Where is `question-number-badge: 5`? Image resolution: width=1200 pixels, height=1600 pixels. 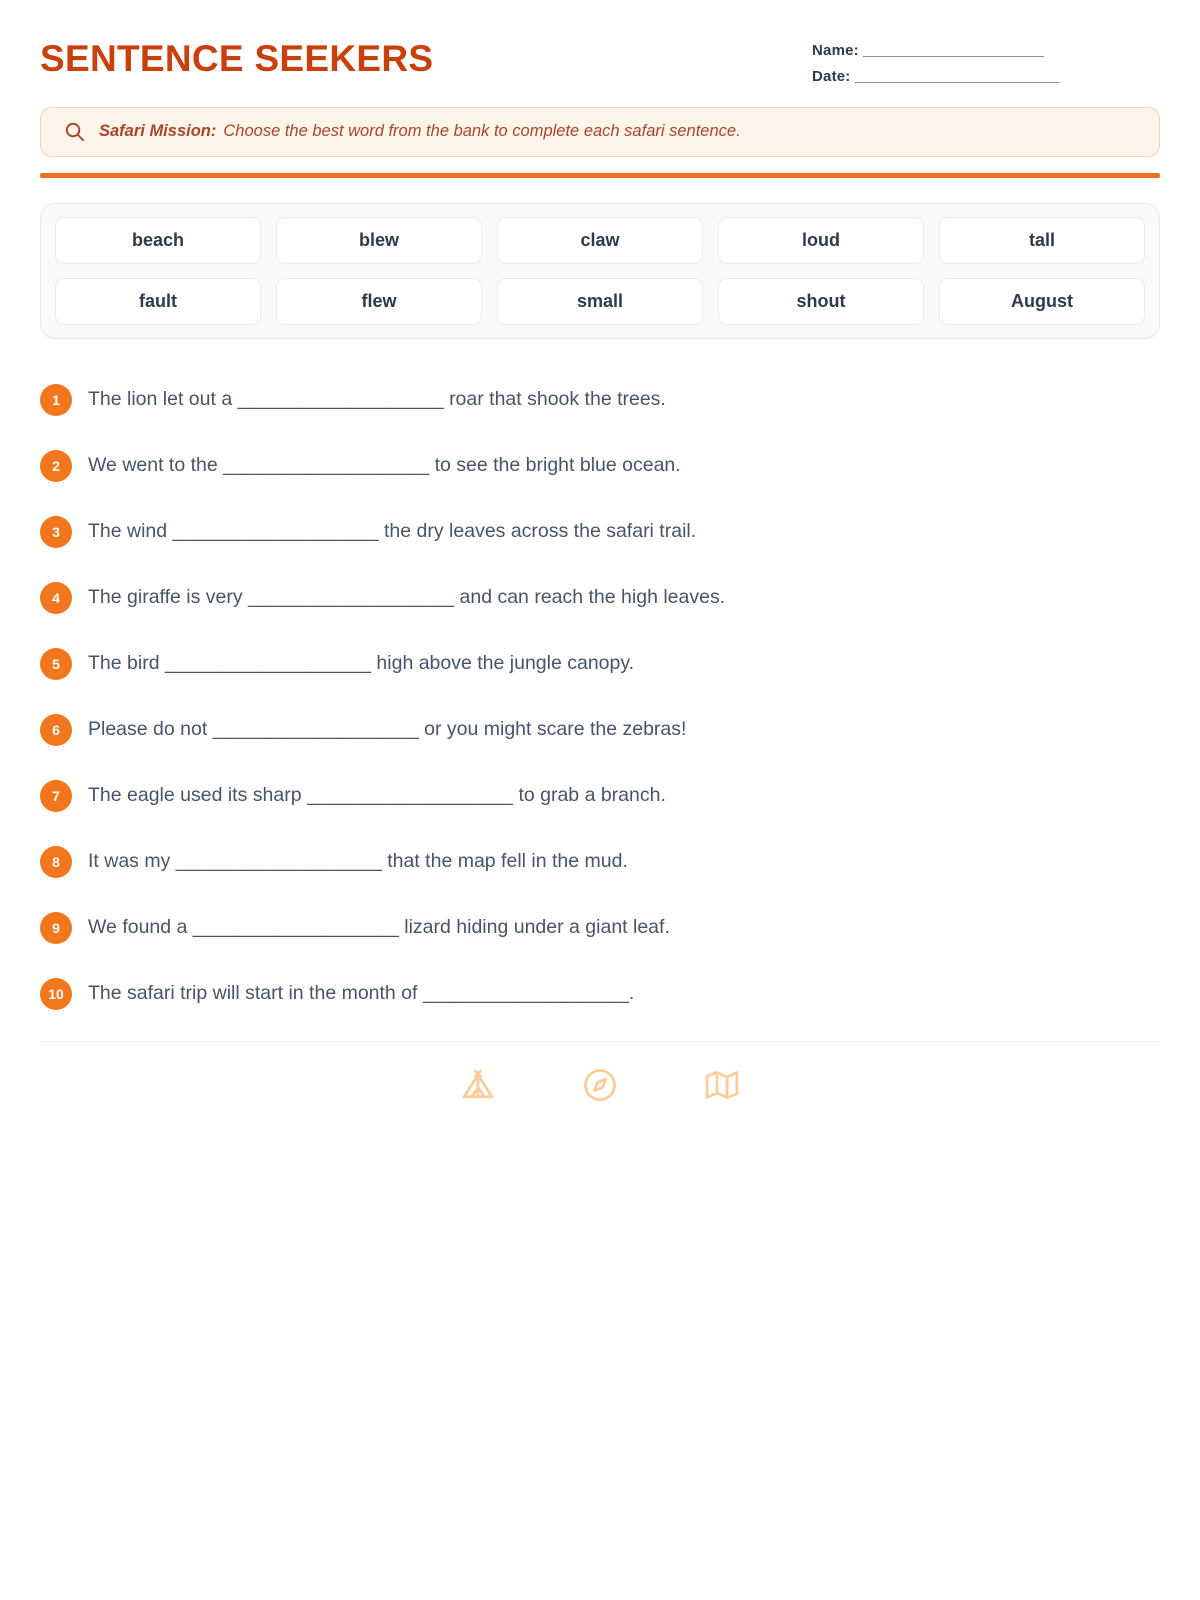
question-number-badge: 5 is located at coordinates (56, 663).